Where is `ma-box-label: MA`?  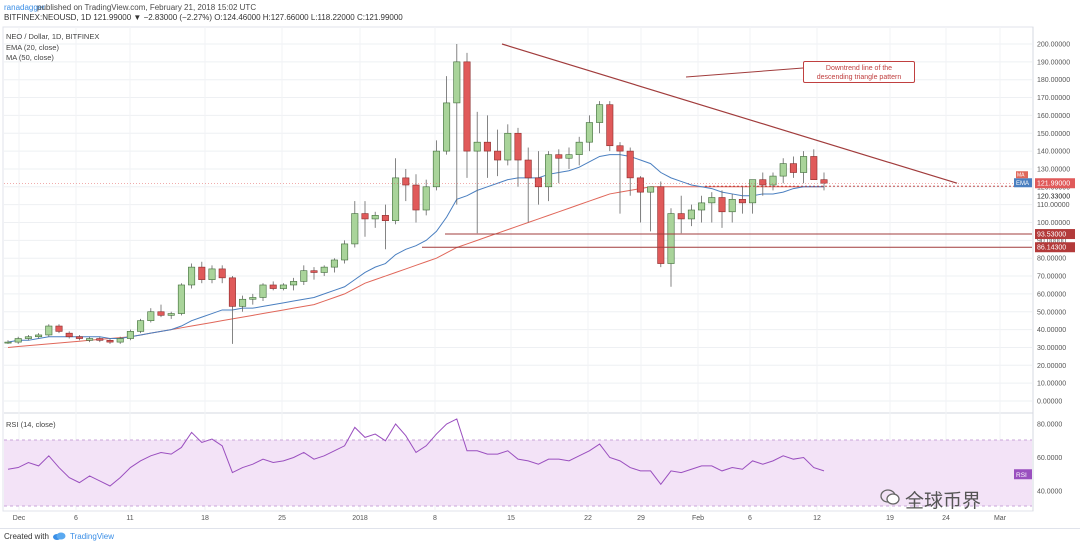 ma-box-label: MA is located at coordinates (1021, 176).